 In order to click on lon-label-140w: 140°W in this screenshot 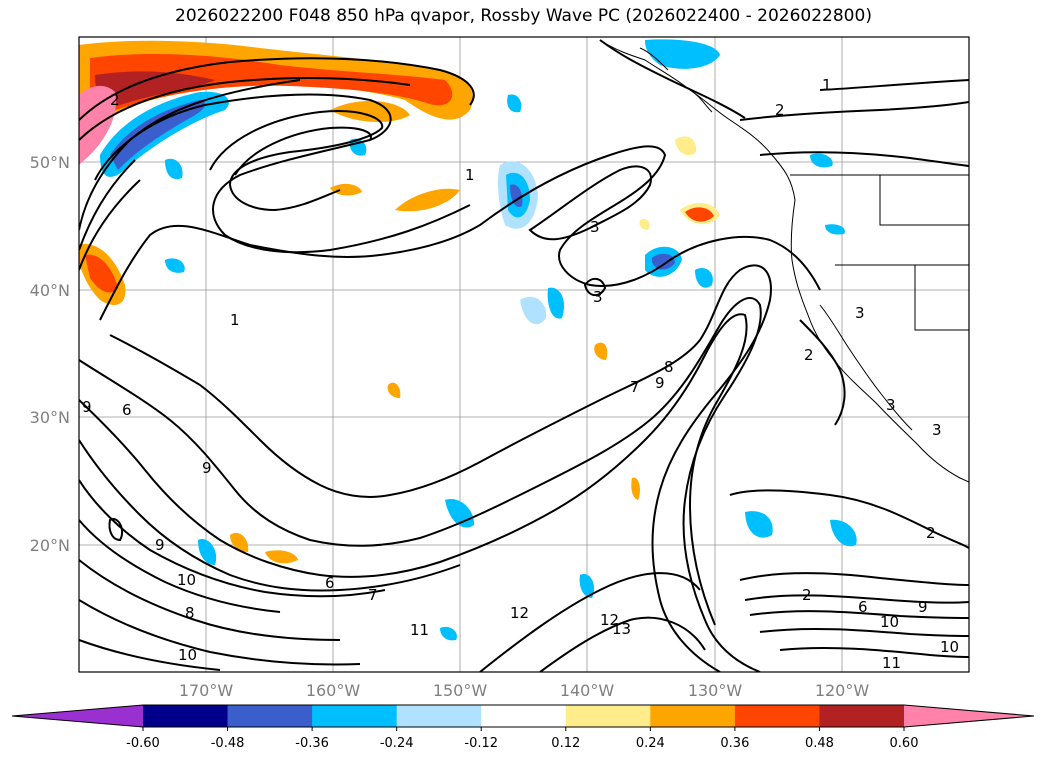, I will do `click(587, 690)`.